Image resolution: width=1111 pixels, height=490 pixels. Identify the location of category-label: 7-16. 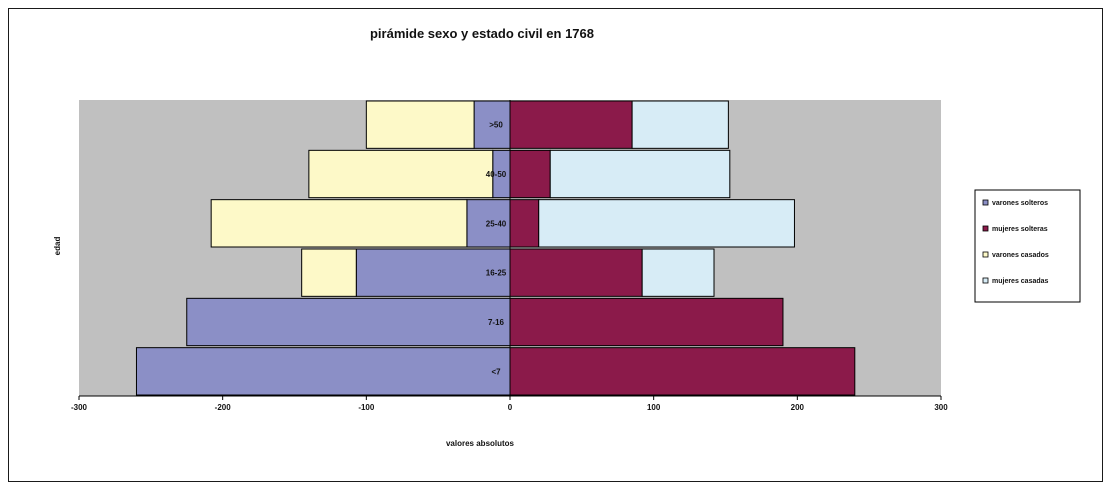
(496, 322).